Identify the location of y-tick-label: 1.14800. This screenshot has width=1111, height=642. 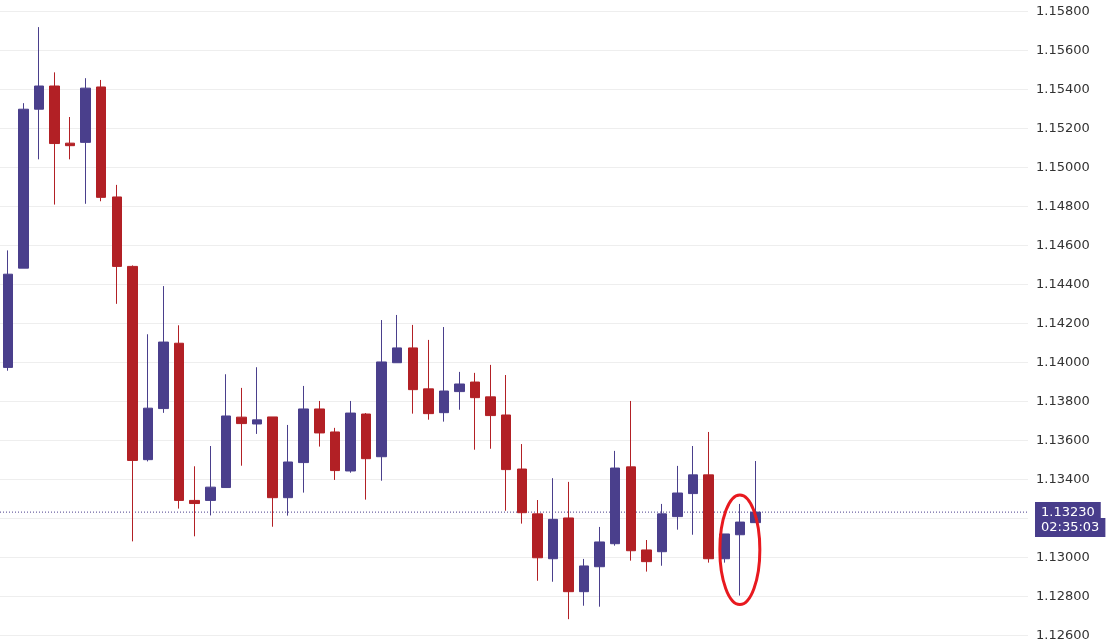
(1063, 206).